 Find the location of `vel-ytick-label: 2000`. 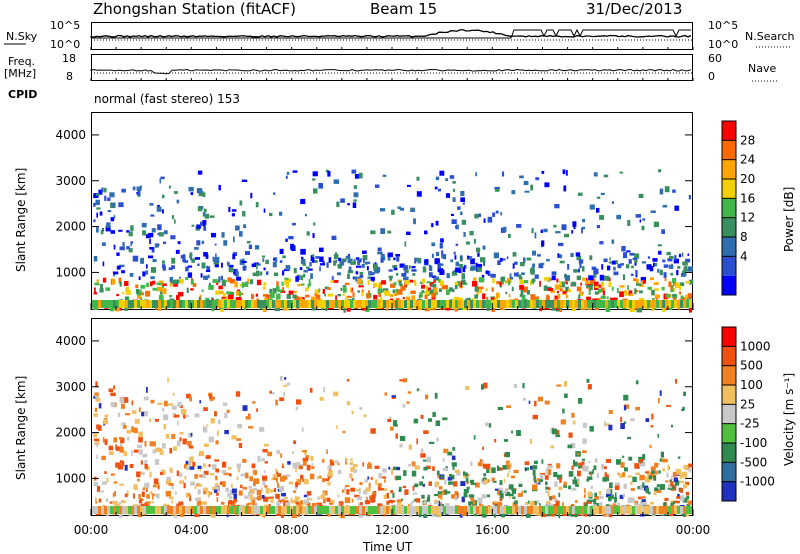

vel-ytick-label: 2000 is located at coordinates (70, 433).